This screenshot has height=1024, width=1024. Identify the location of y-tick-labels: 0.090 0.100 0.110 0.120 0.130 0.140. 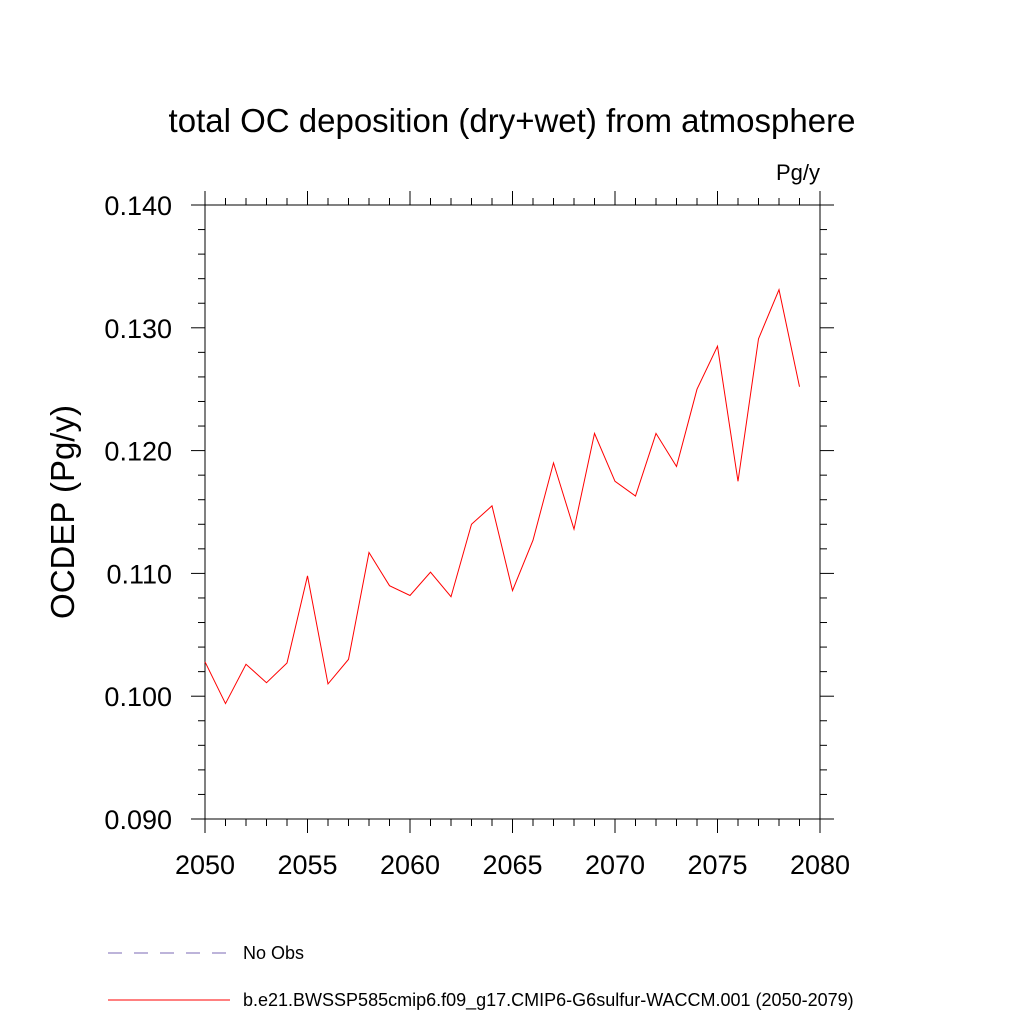
(138, 513).